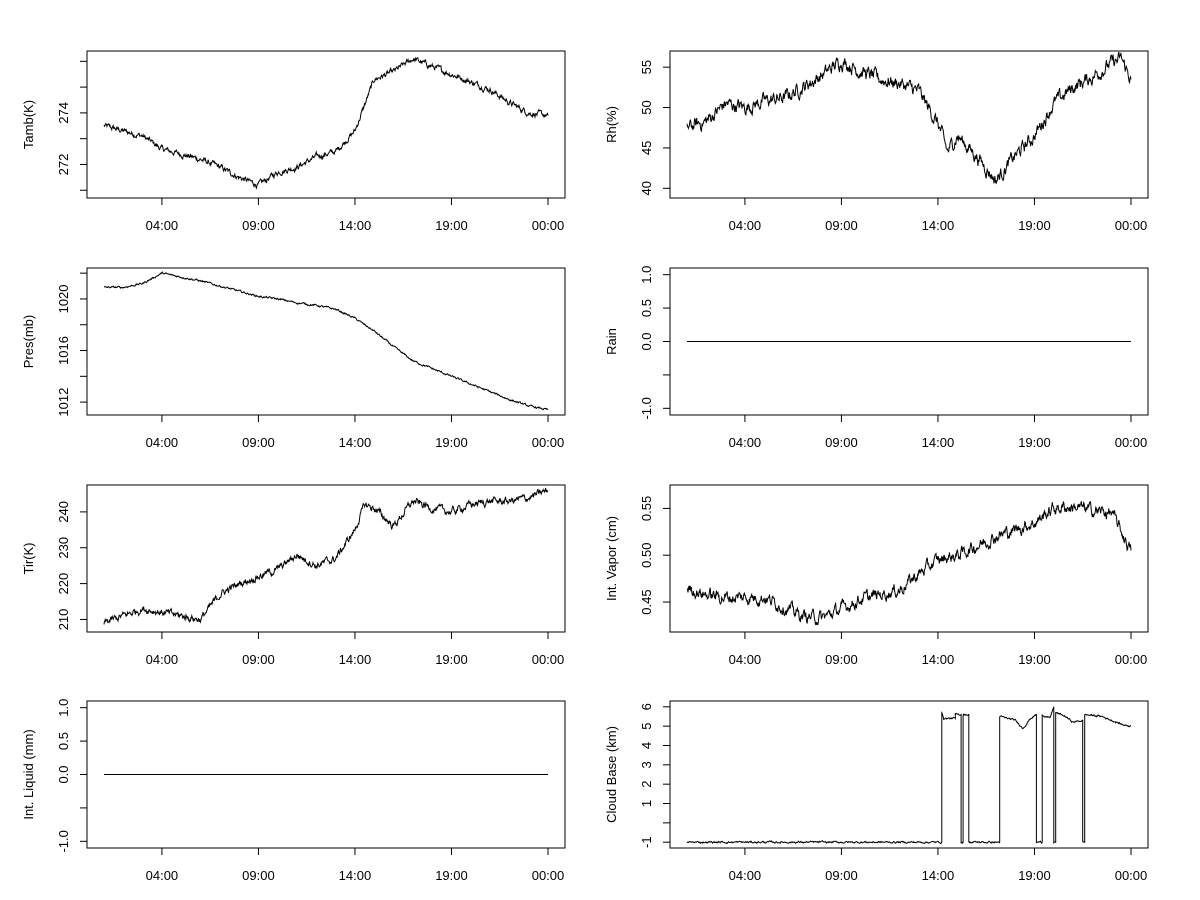  Describe the element at coordinates (646, 601) in the screenshot. I see `y-tick-label: 0.45` at that location.